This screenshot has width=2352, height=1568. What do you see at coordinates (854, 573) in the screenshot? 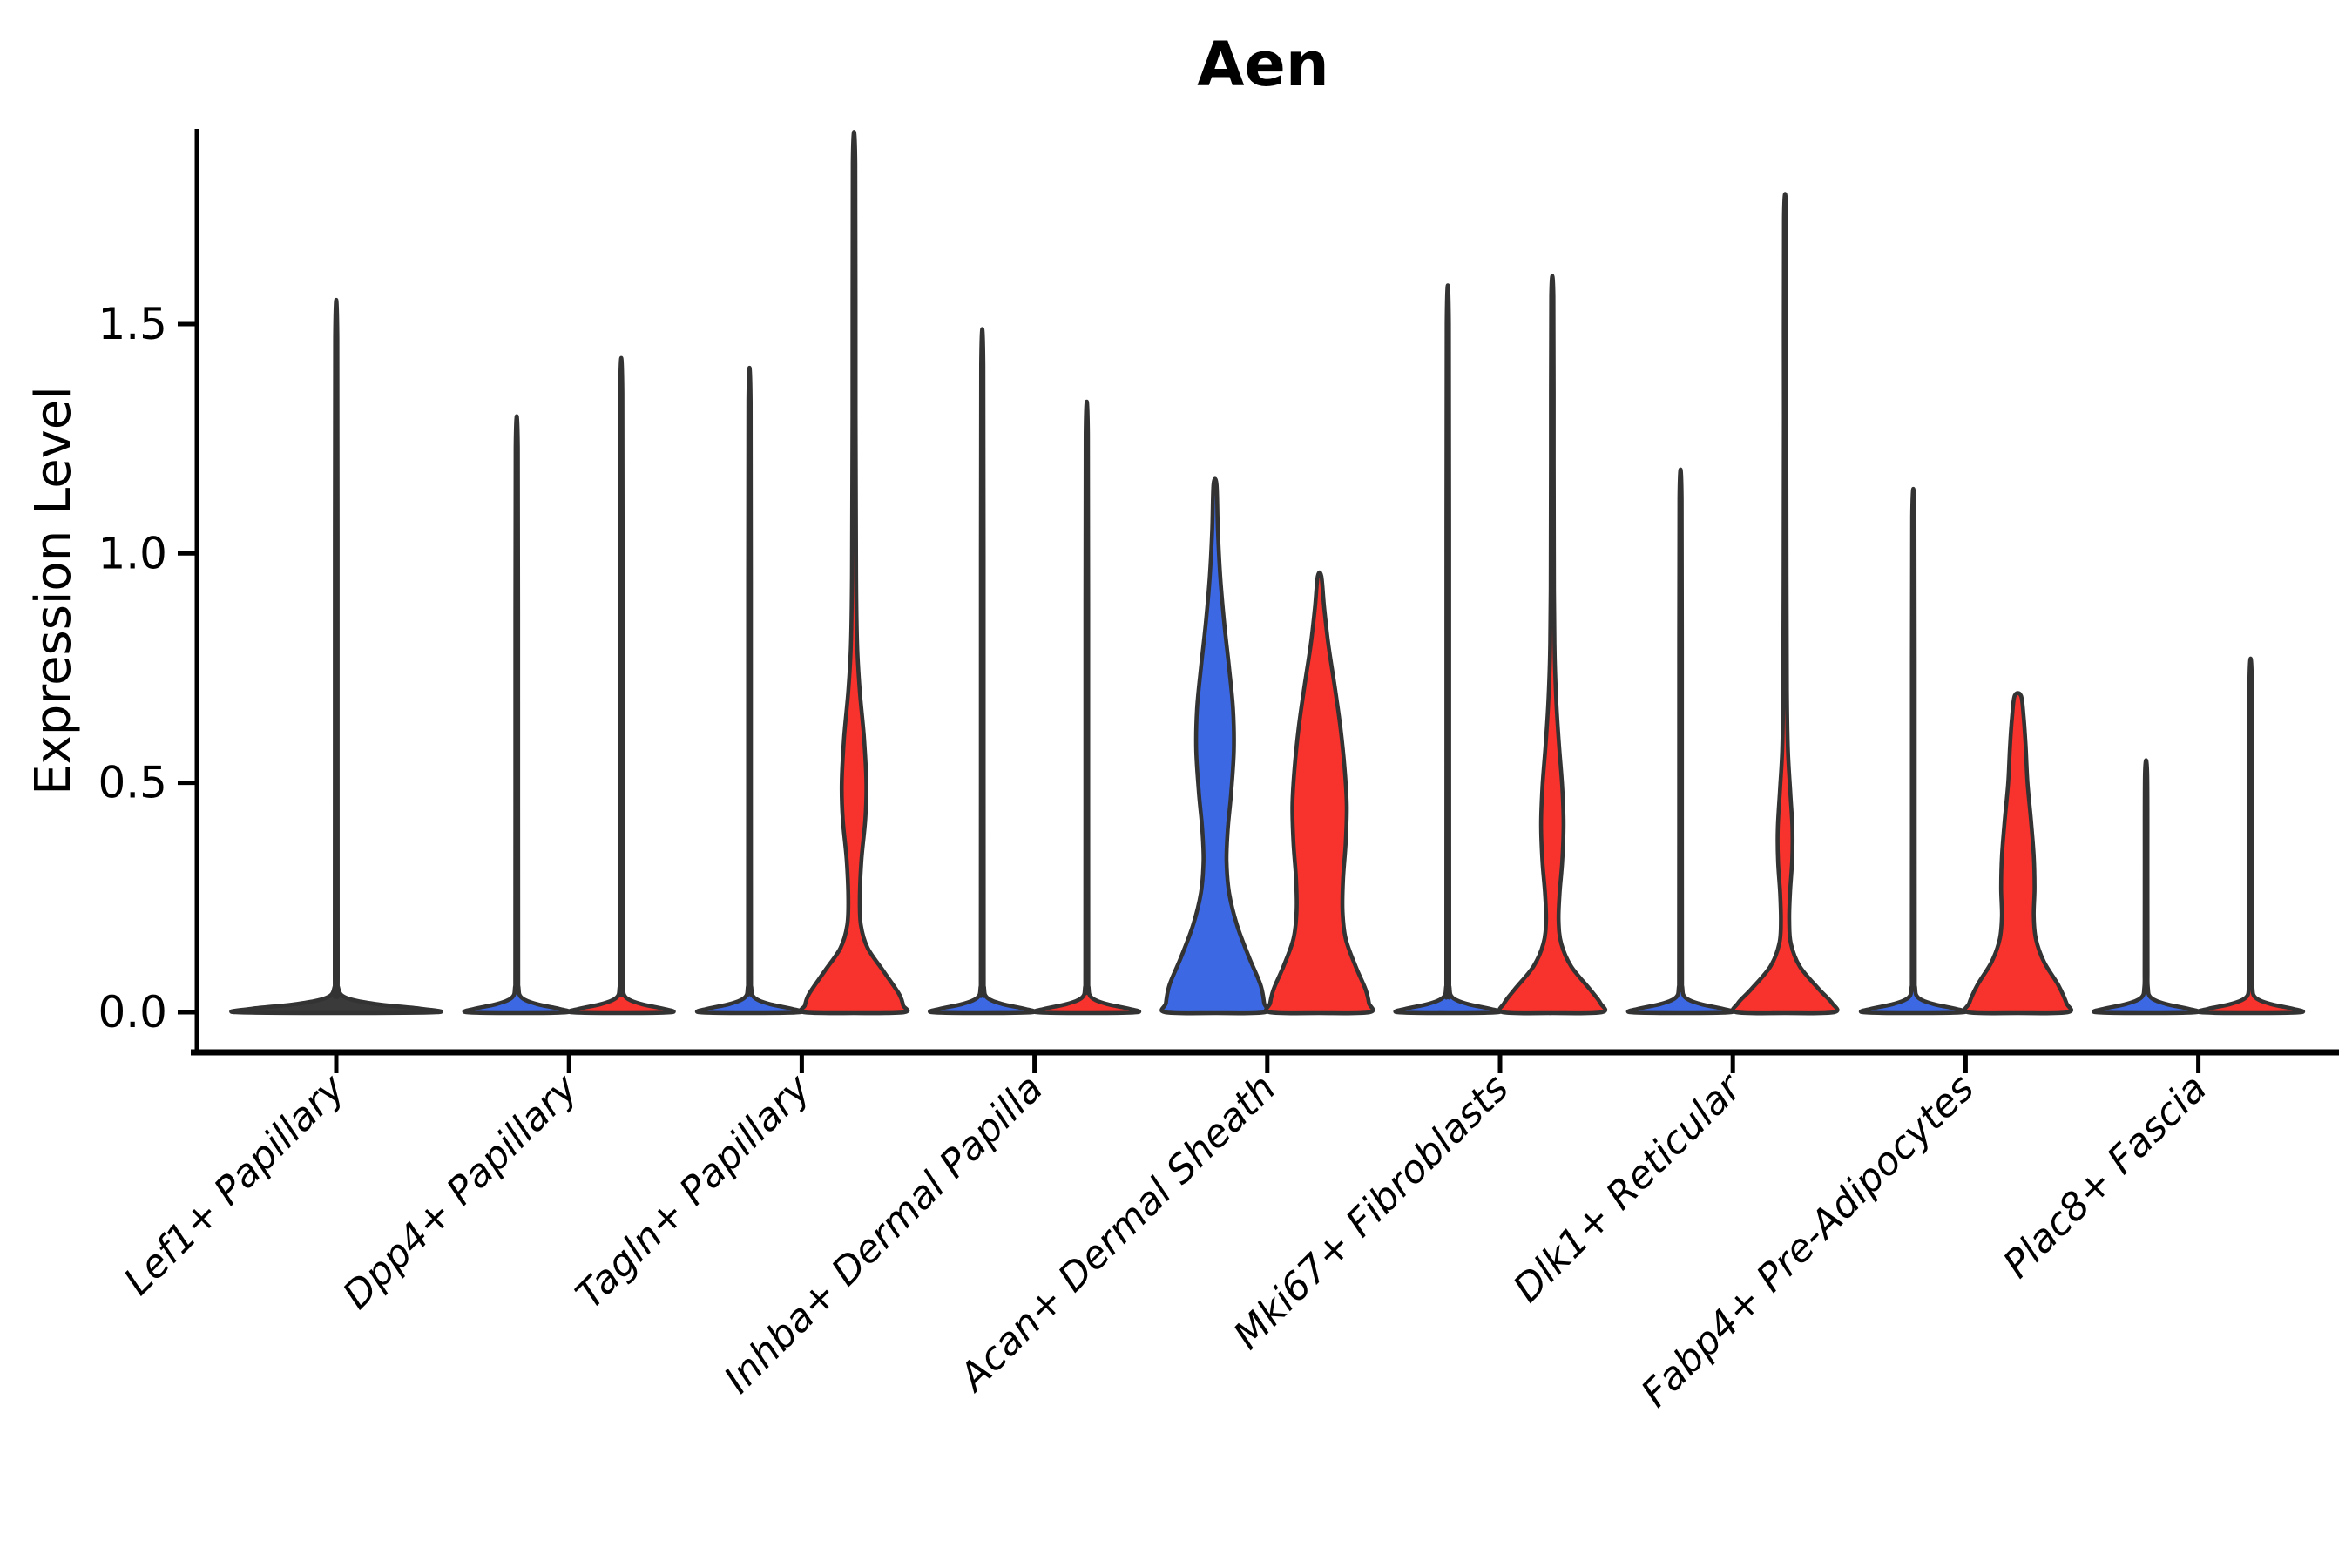
I see `violin-tagln-right` at bounding box center [854, 573].